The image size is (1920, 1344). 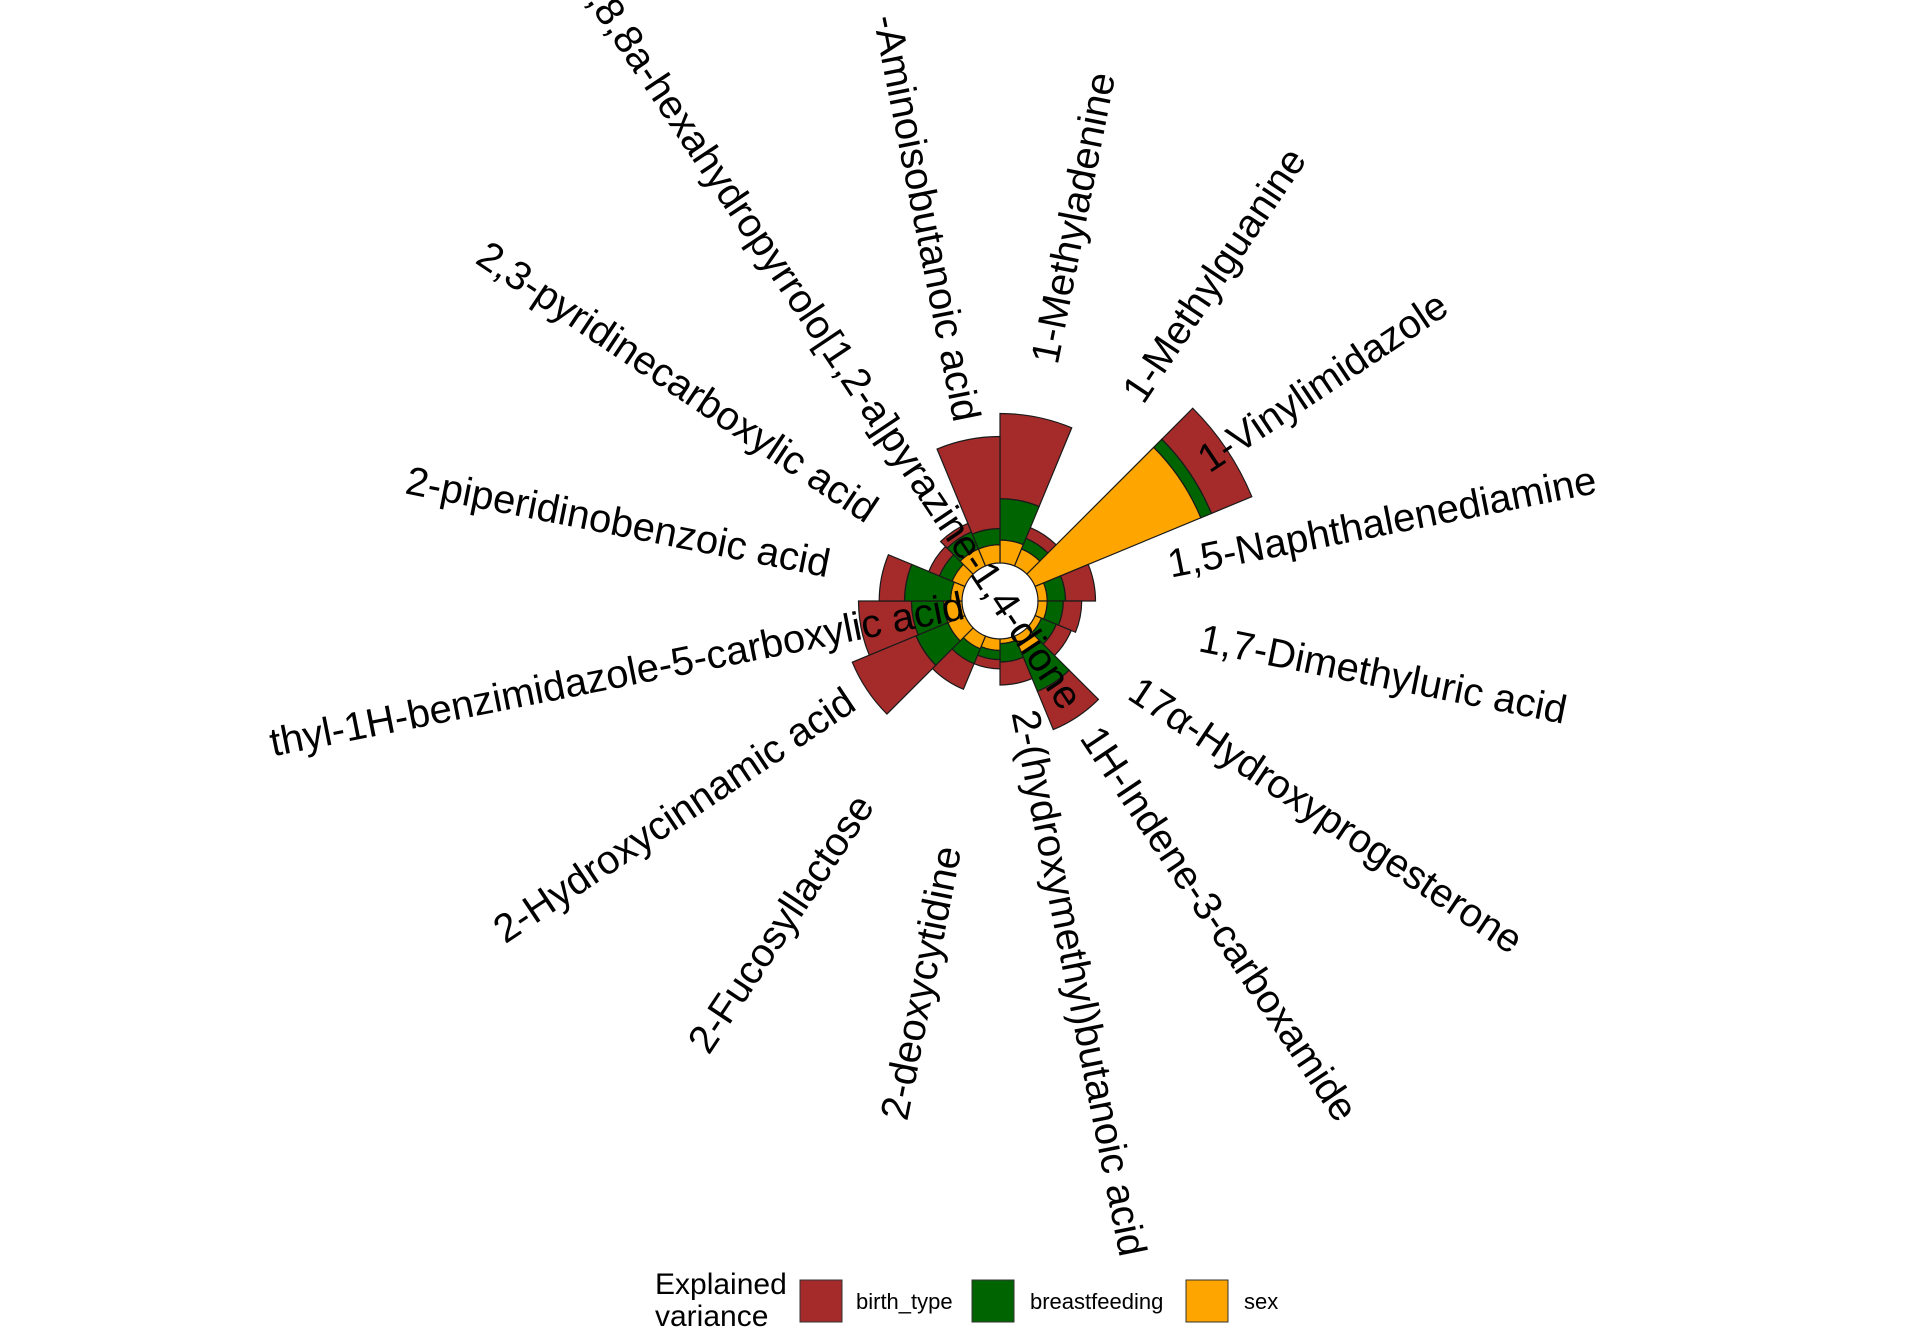 What do you see at coordinates (721, 1284) in the screenshot?
I see `legend-title-line1: Explained` at bounding box center [721, 1284].